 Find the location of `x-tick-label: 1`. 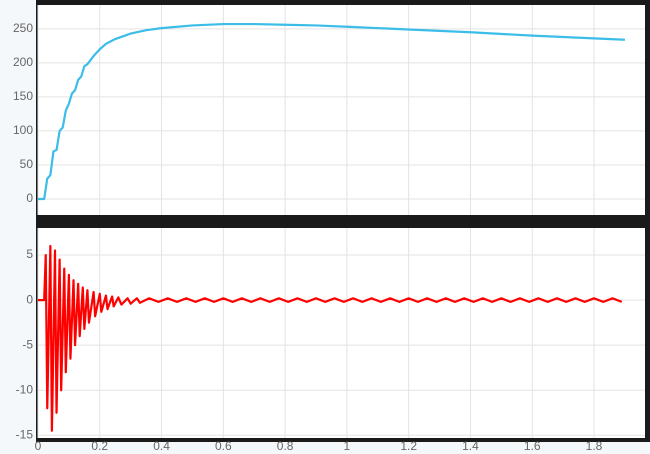

x-tick-label: 1 is located at coordinates (347, 446).